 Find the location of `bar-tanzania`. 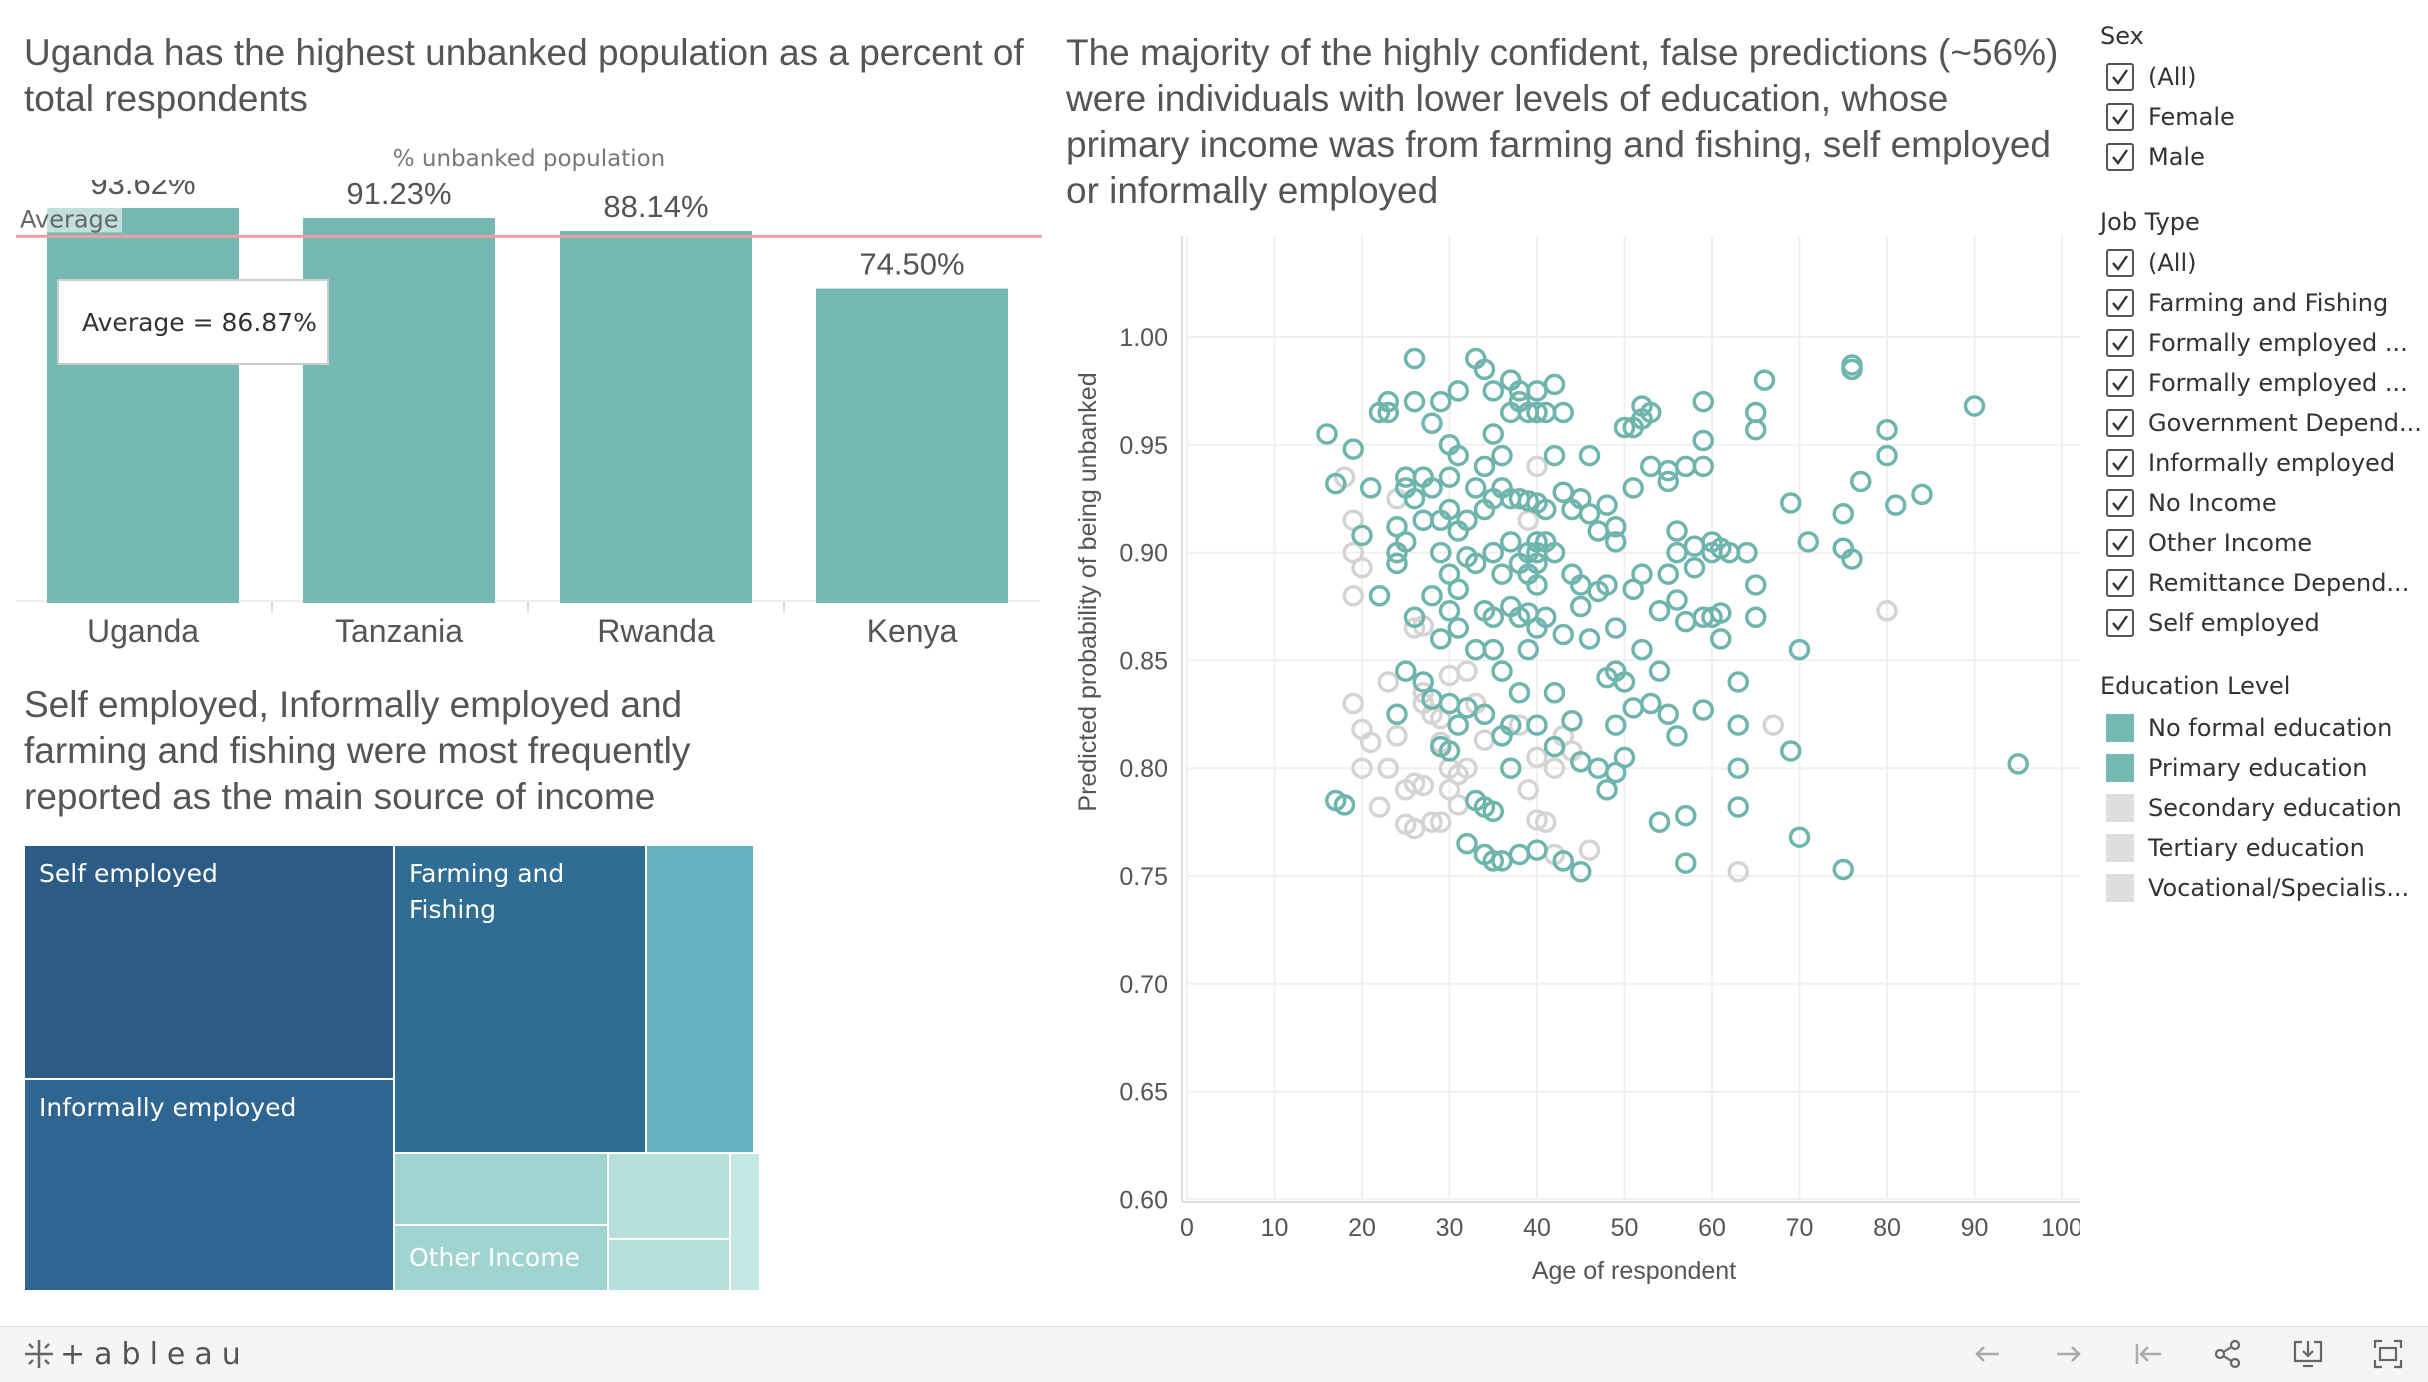

bar-tanzania is located at coordinates (399, 410).